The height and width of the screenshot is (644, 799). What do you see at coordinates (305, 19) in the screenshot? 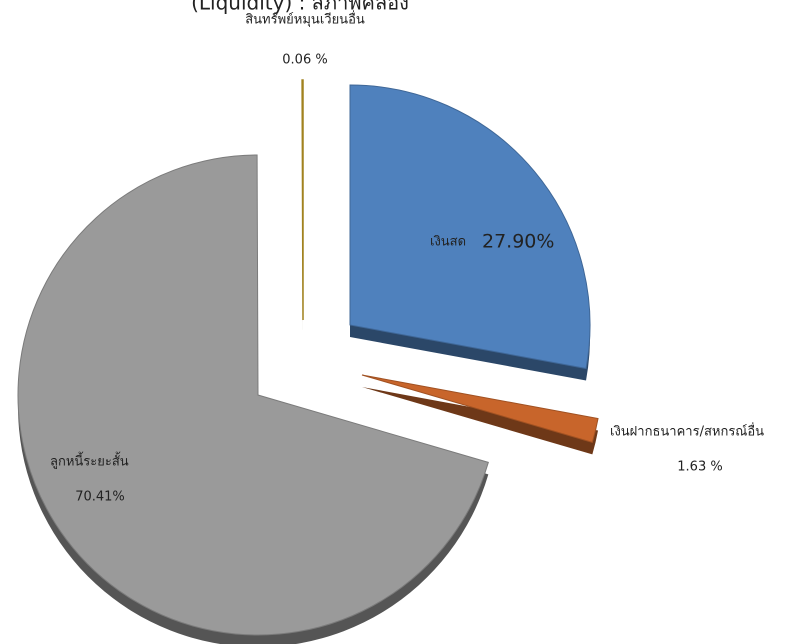
I see `slice-label: สินทรัพย์หมุนเวียนอื่น` at bounding box center [305, 19].